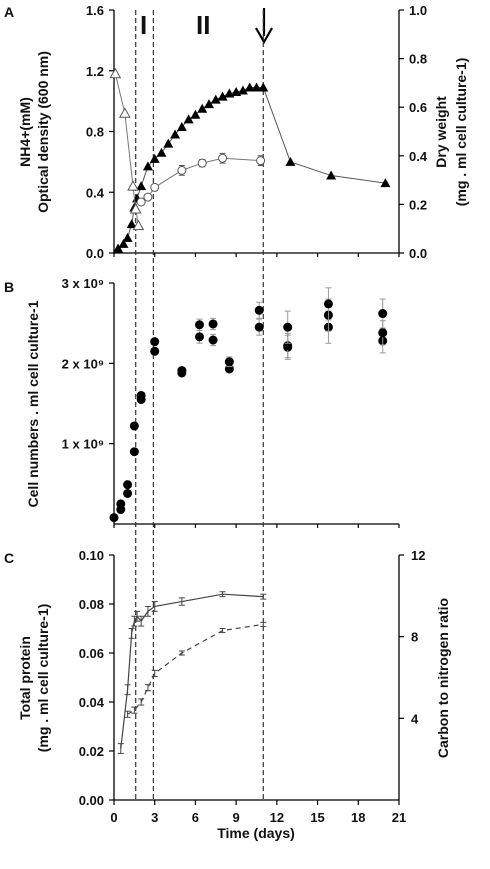  Describe the element at coordinates (418, 555) in the screenshot. I see `c-right-tick-label: 12` at that location.